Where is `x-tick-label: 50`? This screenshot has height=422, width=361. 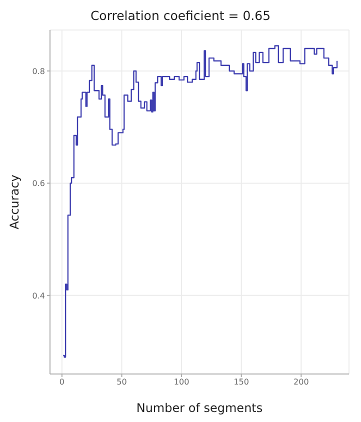
x-tick-label: 50 is located at coordinates (121, 382).